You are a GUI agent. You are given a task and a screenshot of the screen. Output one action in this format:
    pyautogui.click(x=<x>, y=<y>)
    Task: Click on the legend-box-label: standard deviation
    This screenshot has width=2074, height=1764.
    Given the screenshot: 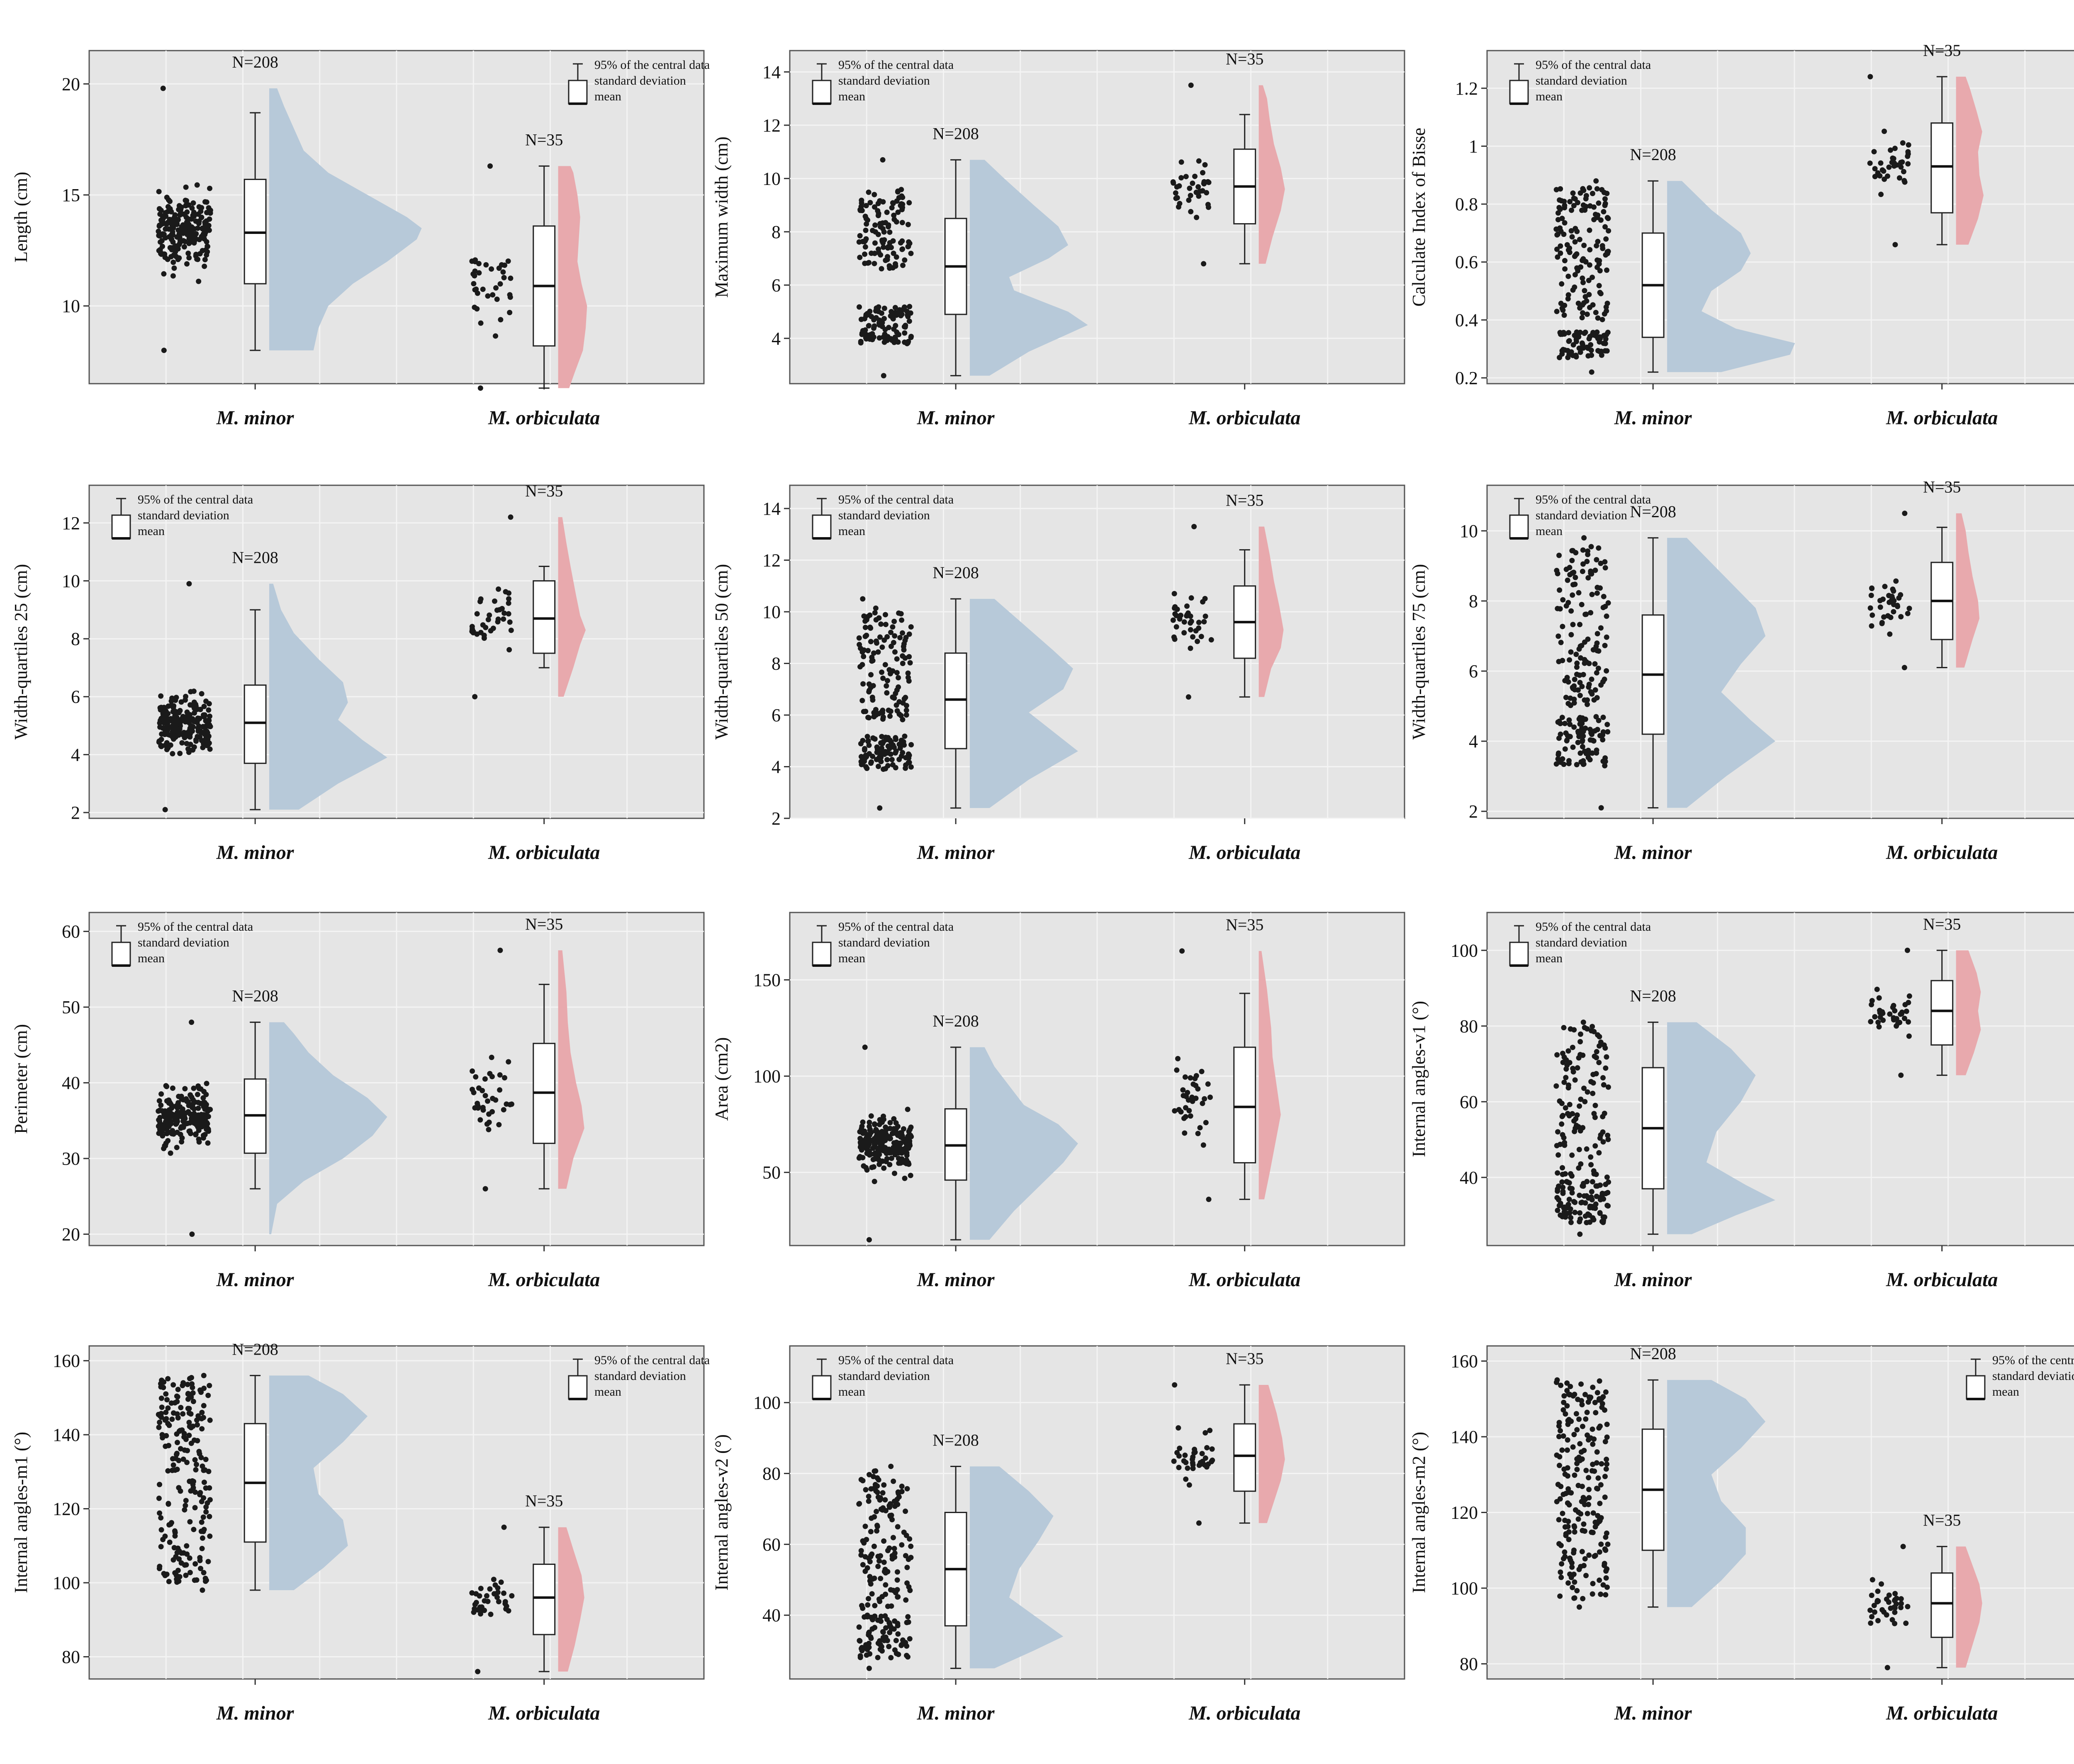 What is the action you would take?
    pyautogui.click(x=183, y=515)
    